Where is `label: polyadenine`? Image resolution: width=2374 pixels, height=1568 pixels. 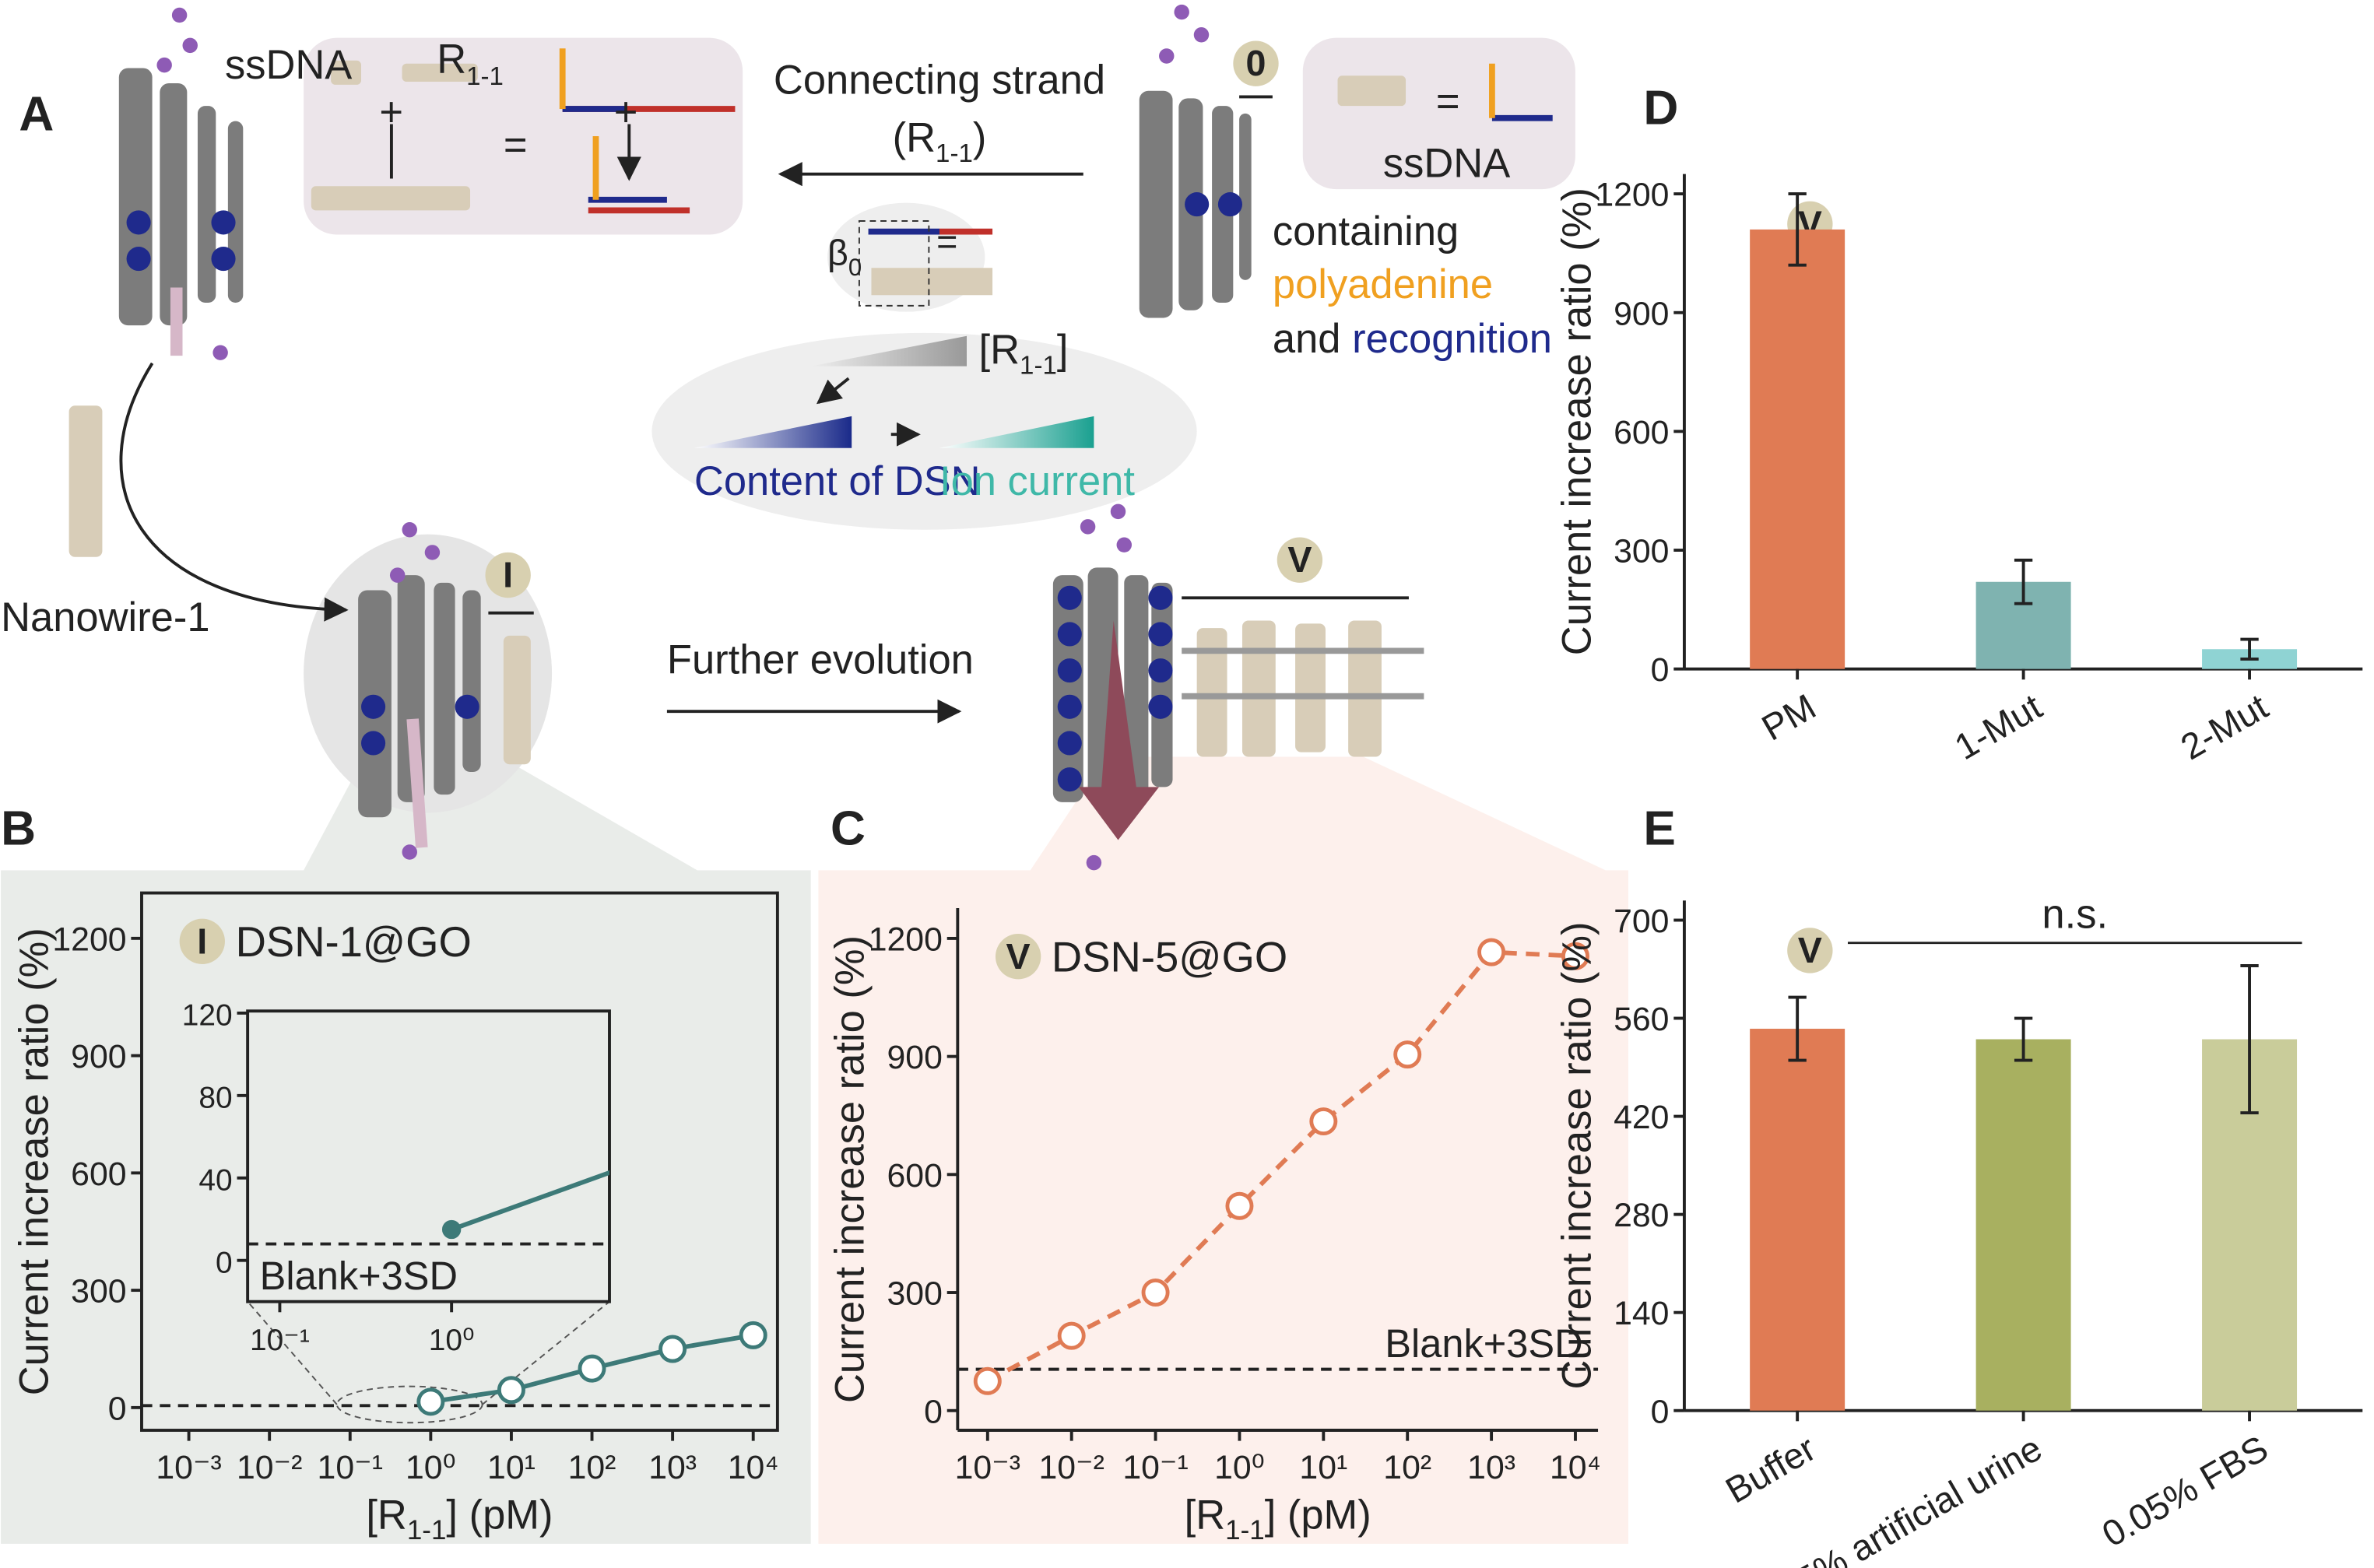 label: polyadenine is located at coordinates (1383, 284).